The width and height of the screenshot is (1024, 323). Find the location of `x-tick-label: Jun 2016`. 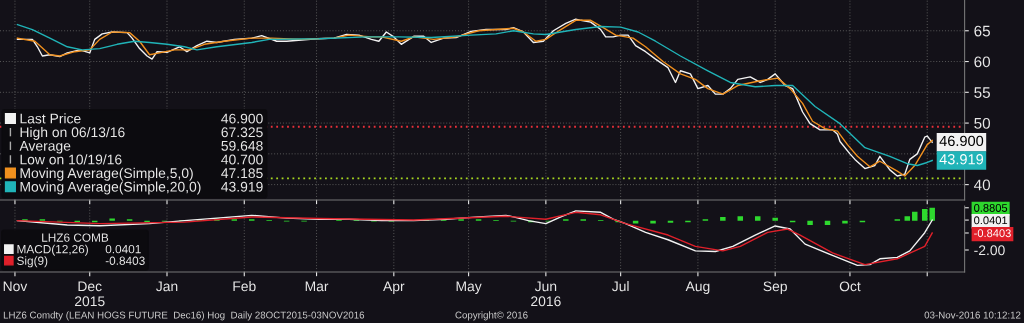

x-tick-label: Jun 2016 is located at coordinates (546, 294).